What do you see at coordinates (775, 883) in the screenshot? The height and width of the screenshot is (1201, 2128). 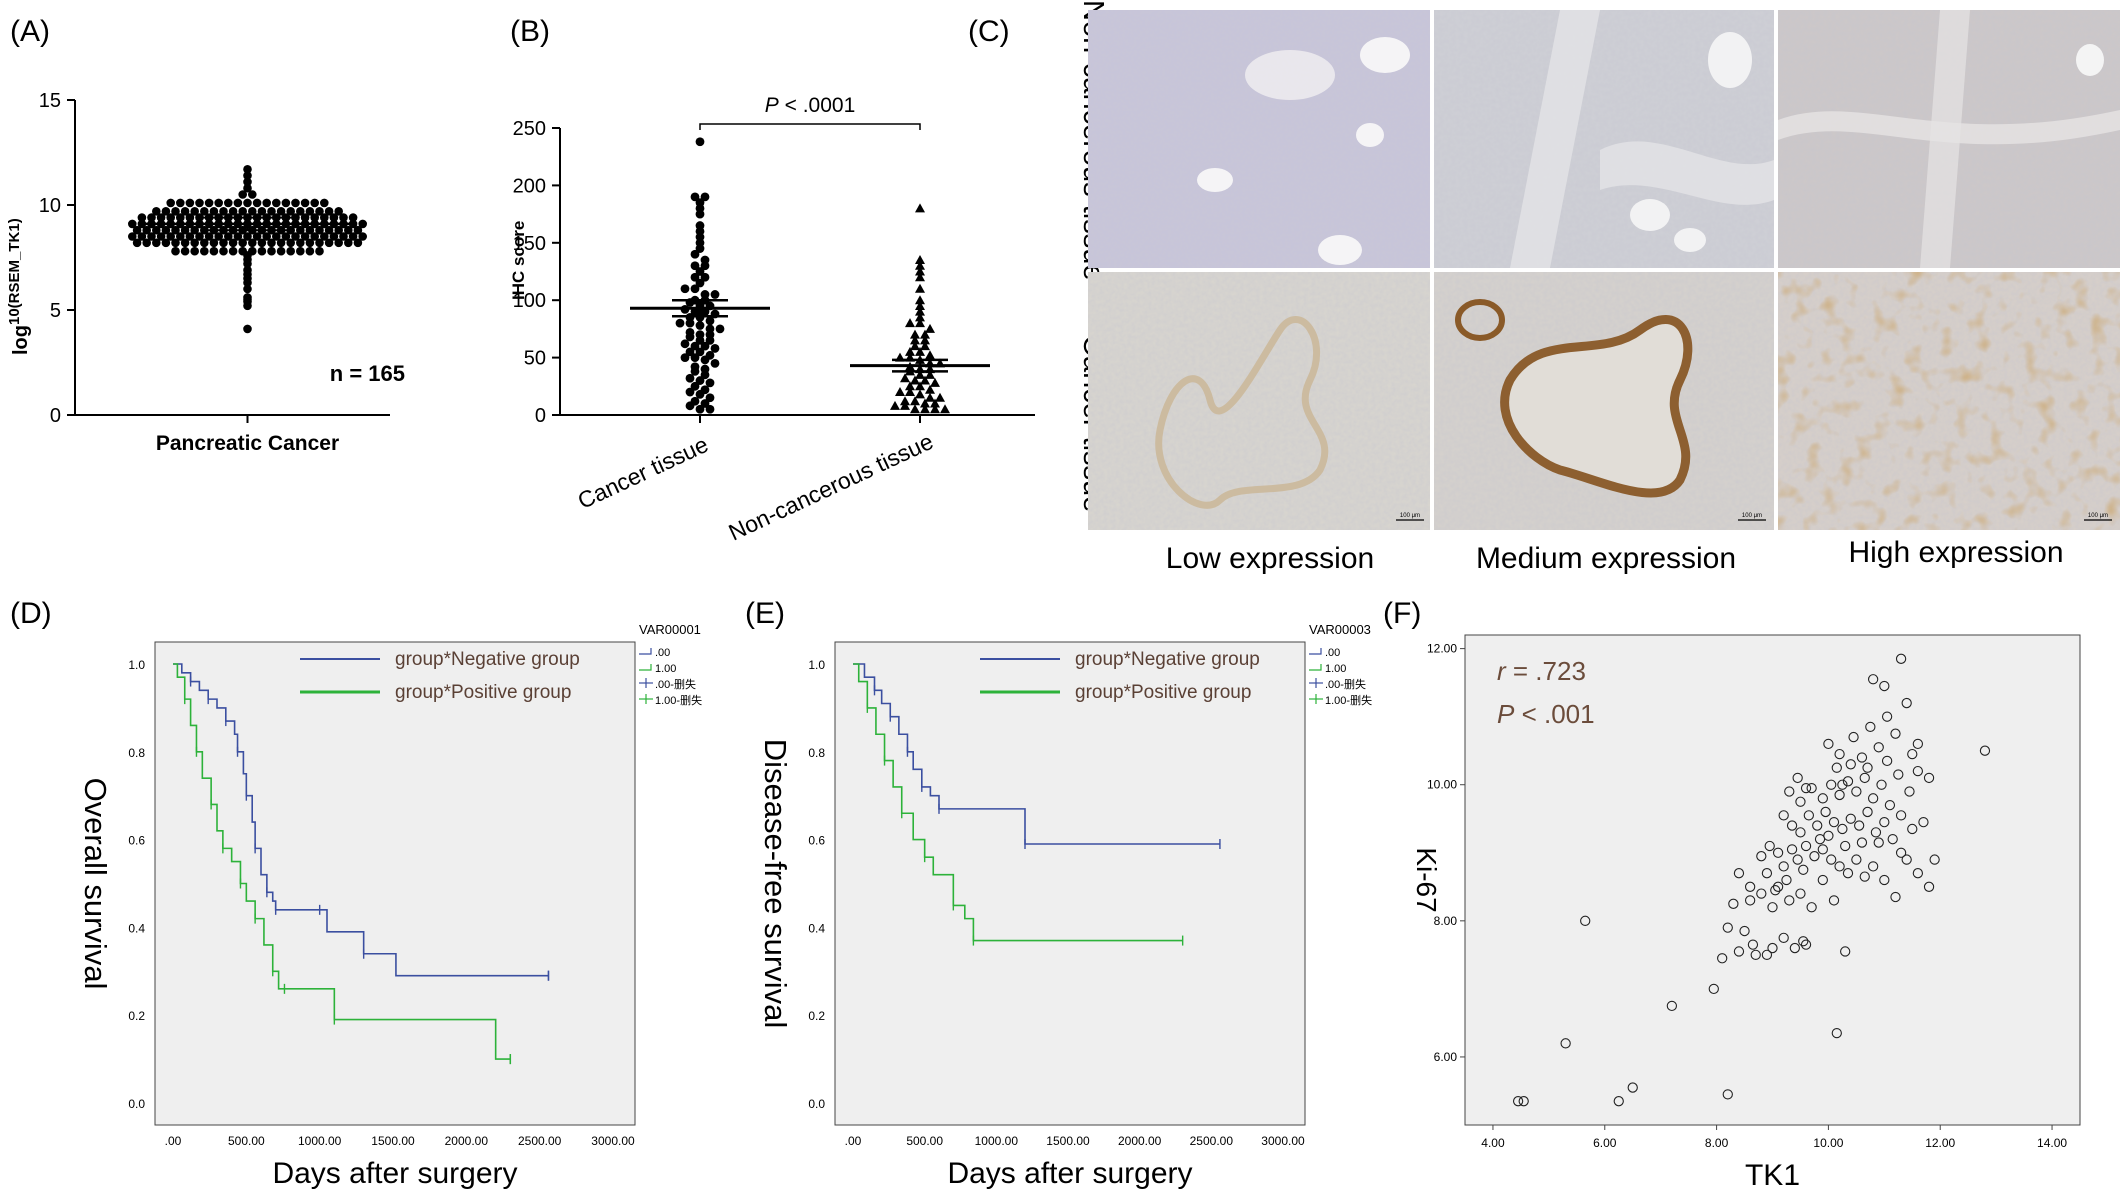 I see `y-axis-label: Disease-free survival` at bounding box center [775, 883].